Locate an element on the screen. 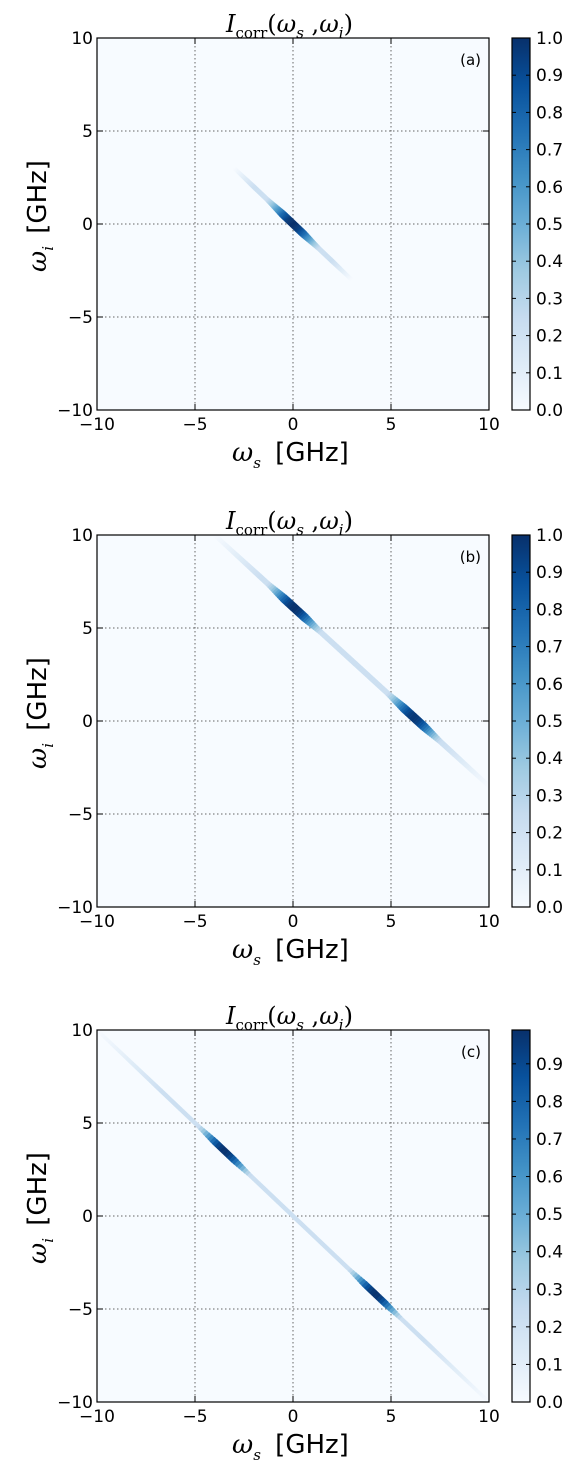 The width and height of the screenshot is (575, 1461). data-layer is located at coordinates (350, 661).